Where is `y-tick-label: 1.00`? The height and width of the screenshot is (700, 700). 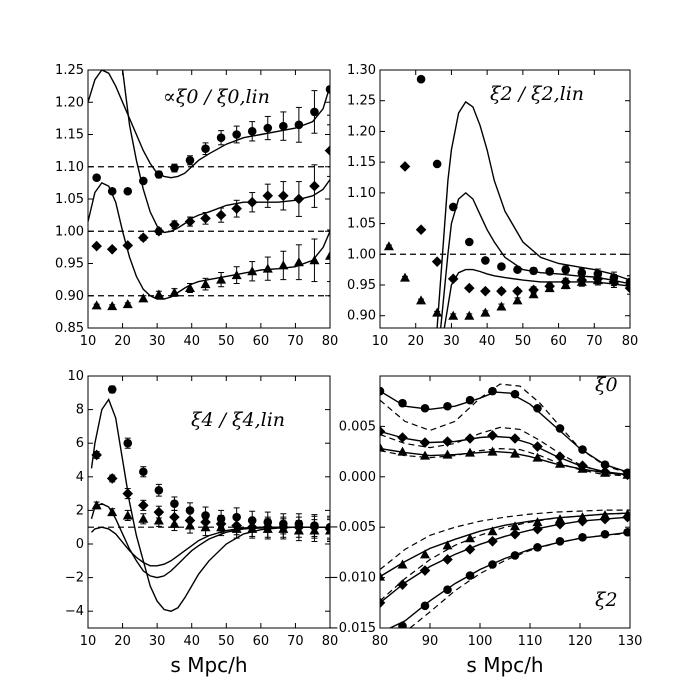
y-tick-label: 1.00 is located at coordinates (361, 254).